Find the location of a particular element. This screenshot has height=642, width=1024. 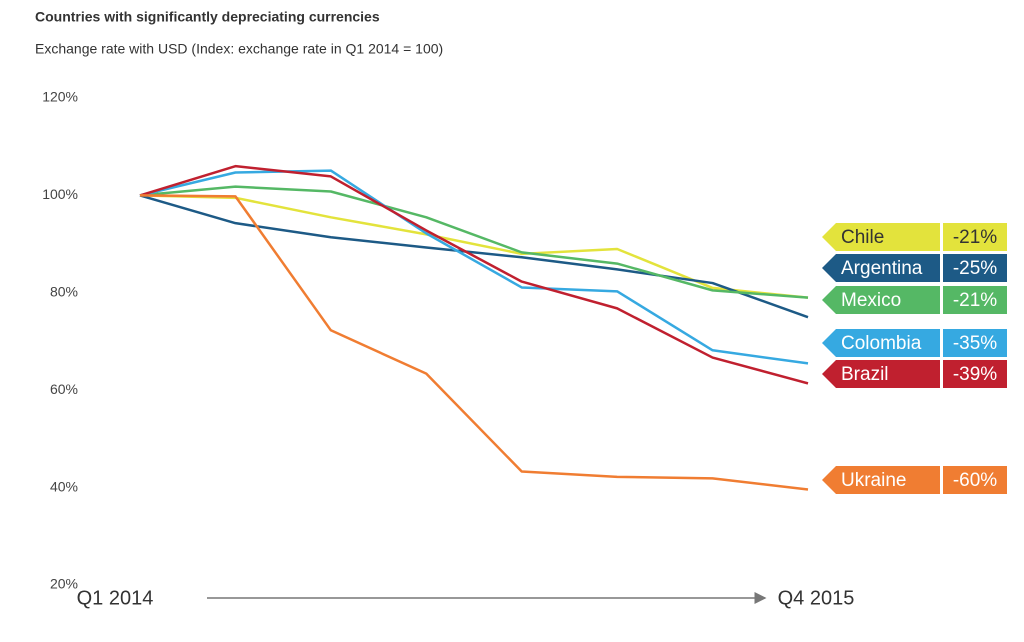

legend-label: Argentina is located at coordinates (882, 268).